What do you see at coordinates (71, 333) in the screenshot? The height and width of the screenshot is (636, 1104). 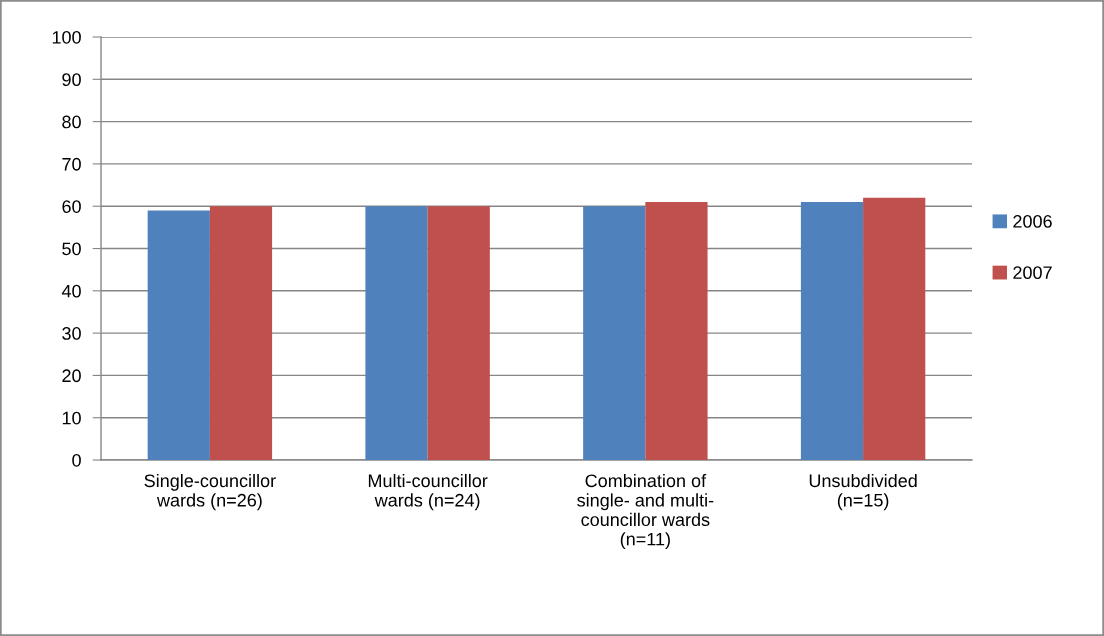 I see `y-tick-label: 30` at bounding box center [71, 333].